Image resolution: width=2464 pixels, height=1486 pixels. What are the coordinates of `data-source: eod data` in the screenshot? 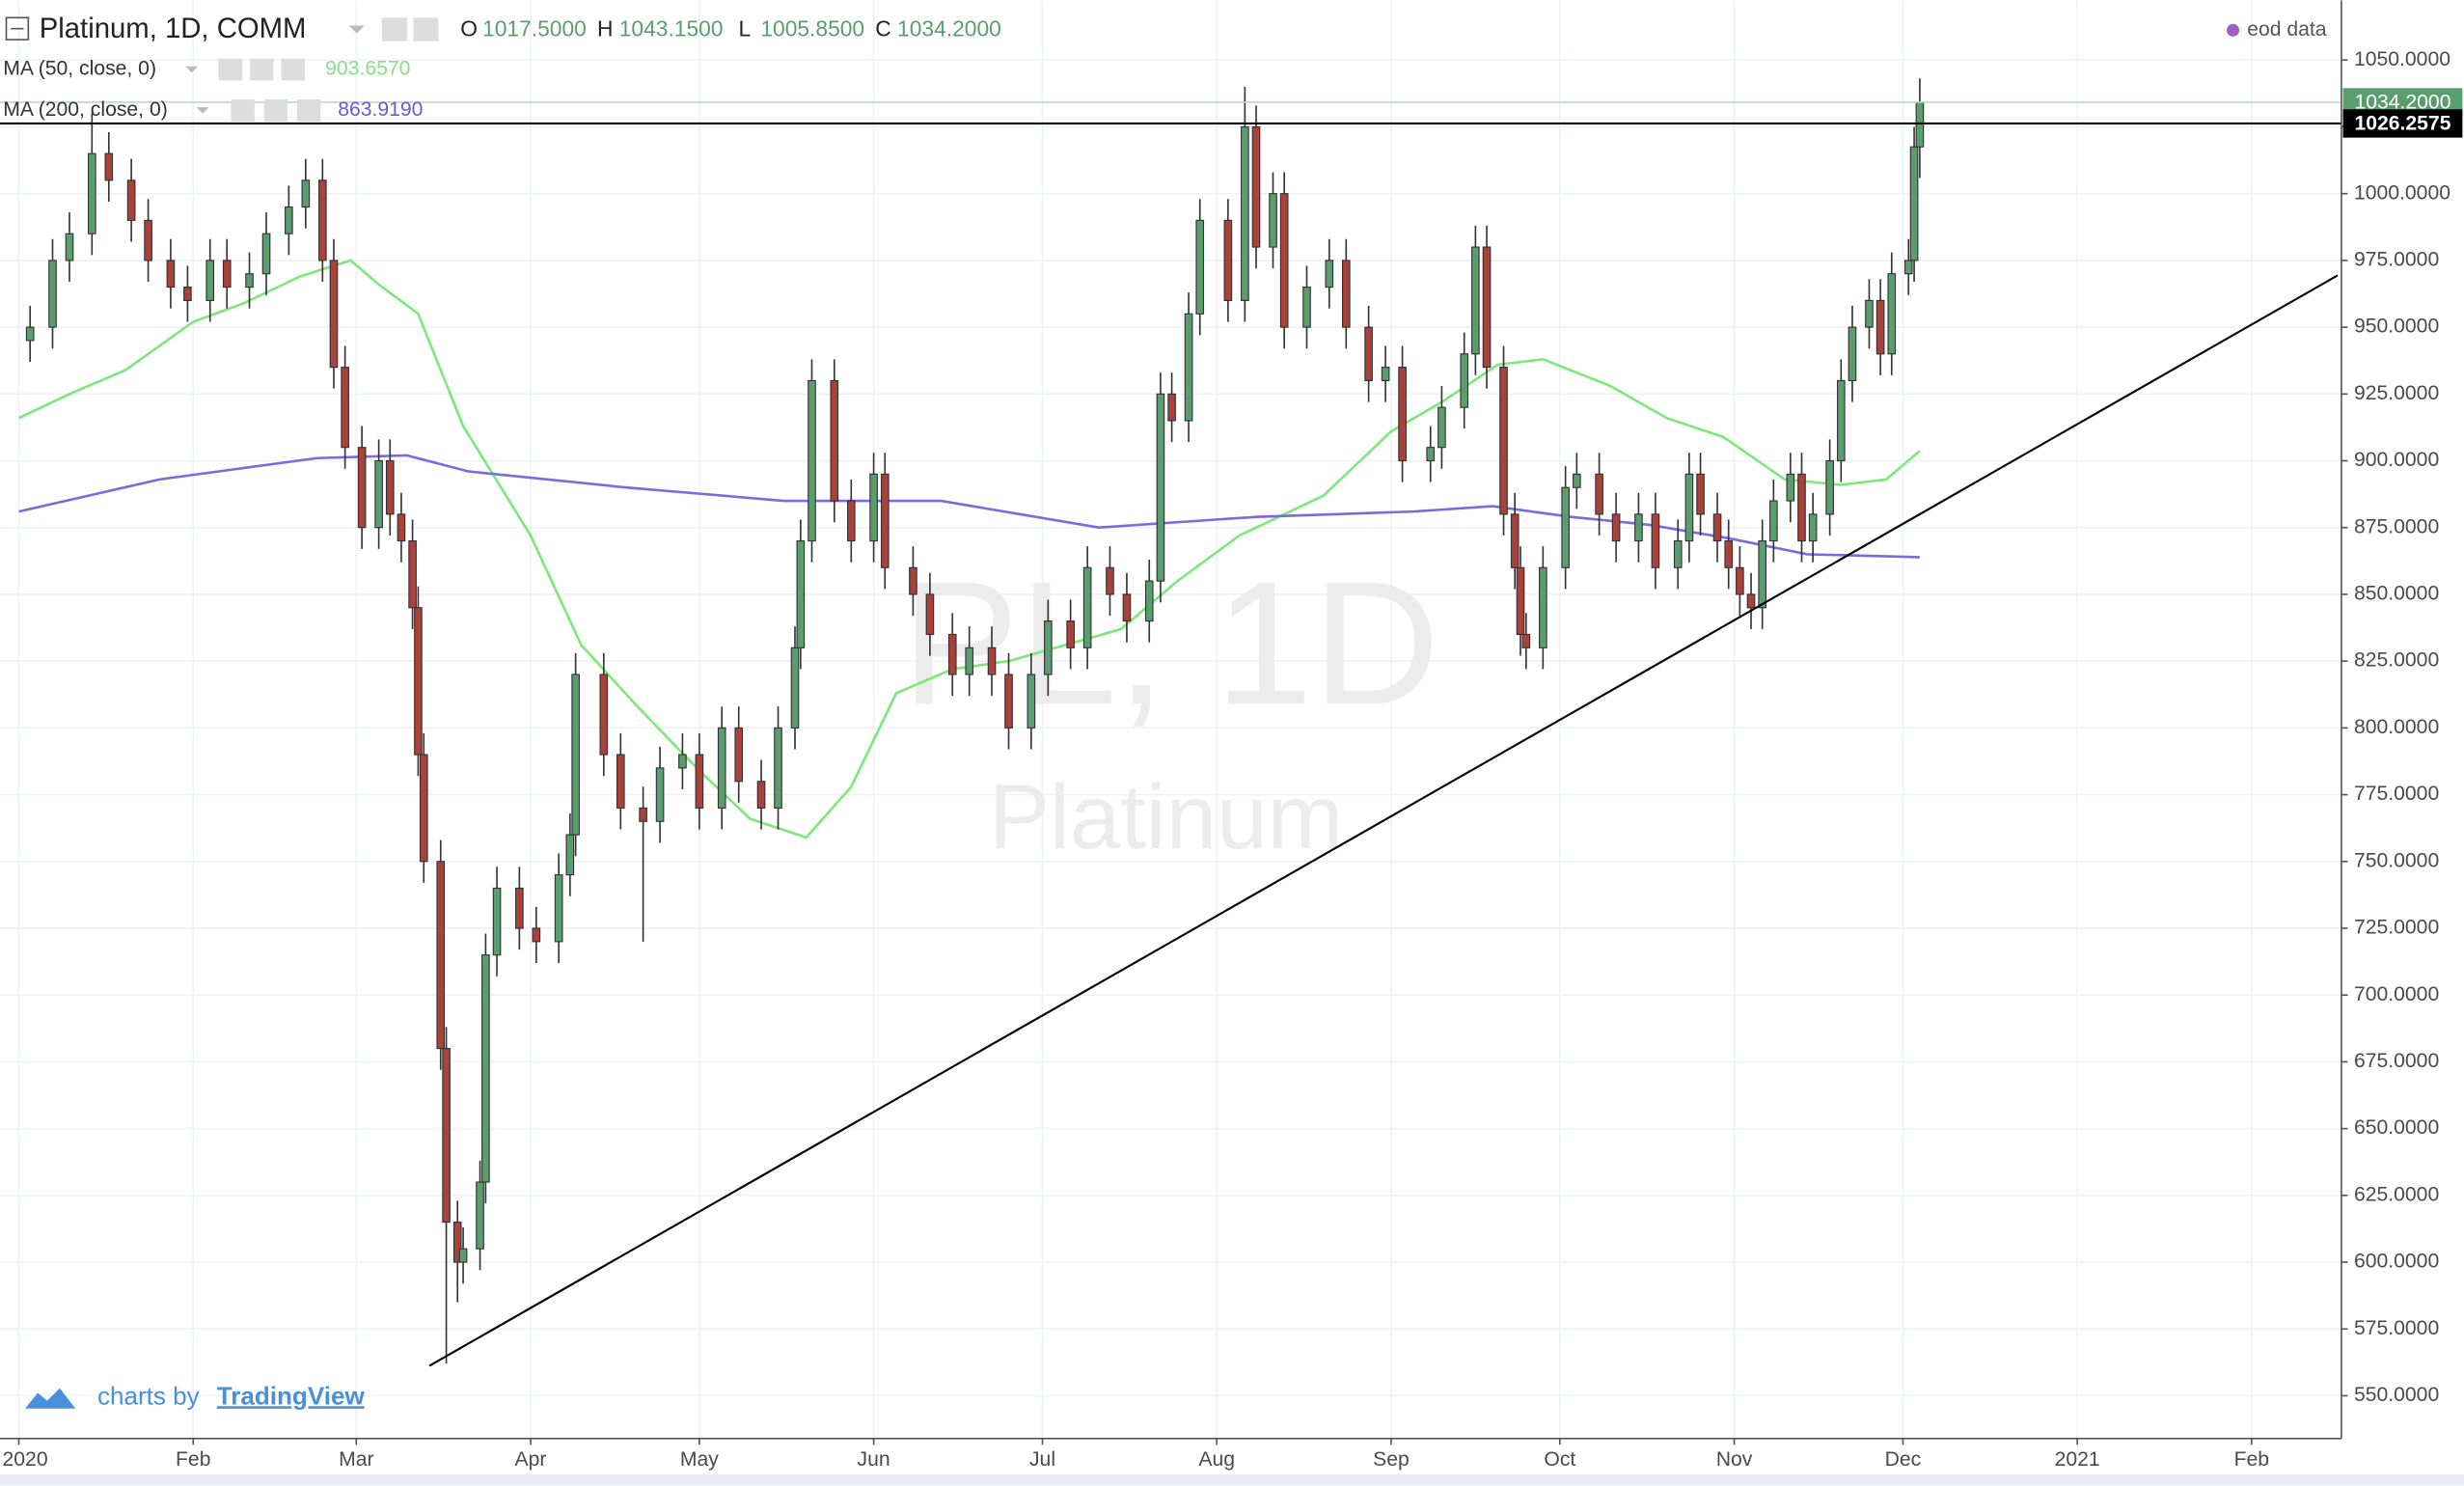 It's located at (2287, 30).